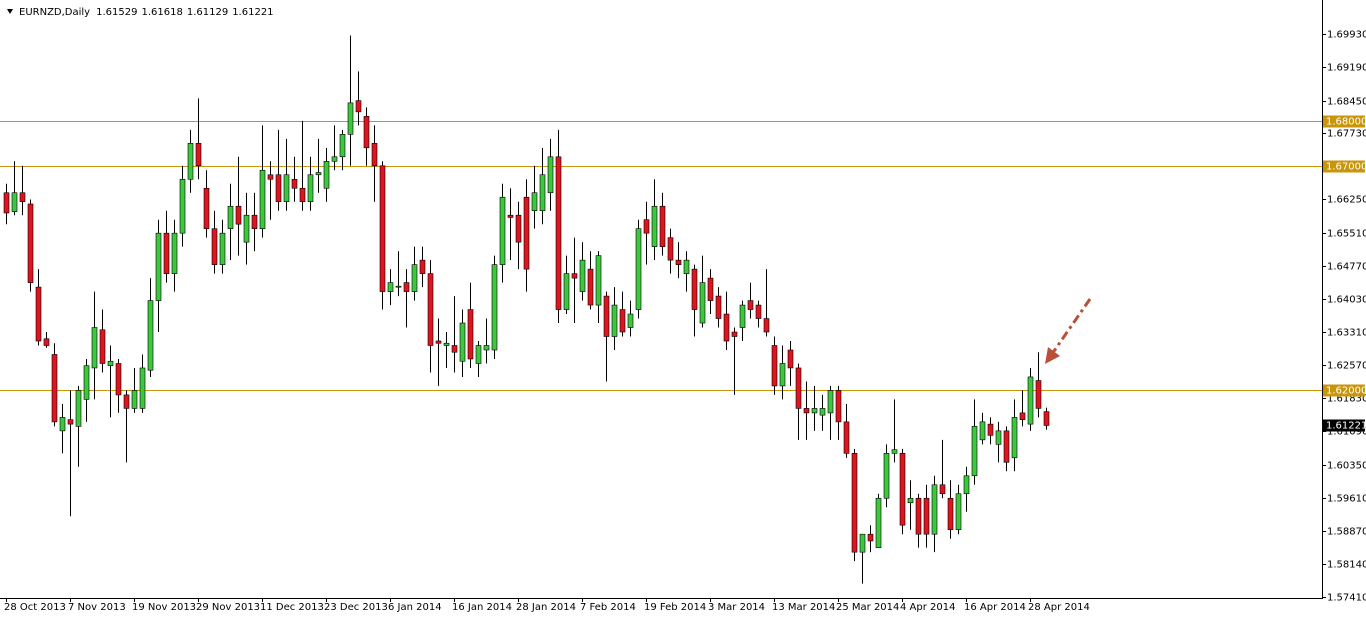  Describe the element at coordinates (1346, 532) in the screenshot. I see `y-tick-label: 1.58870` at that location.